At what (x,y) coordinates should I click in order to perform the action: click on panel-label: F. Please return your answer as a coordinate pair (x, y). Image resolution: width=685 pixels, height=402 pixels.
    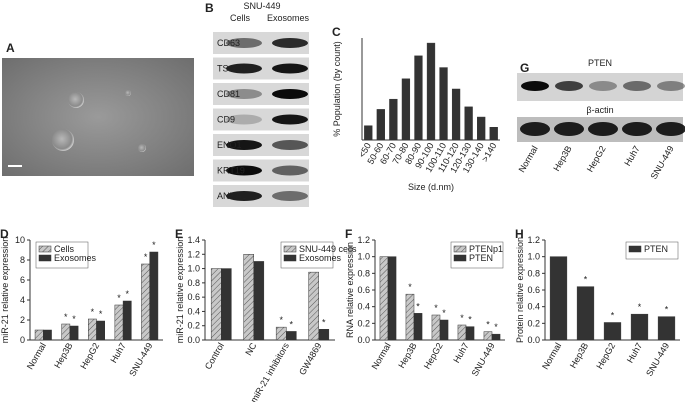
    Looking at the image, I should click on (348, 234).